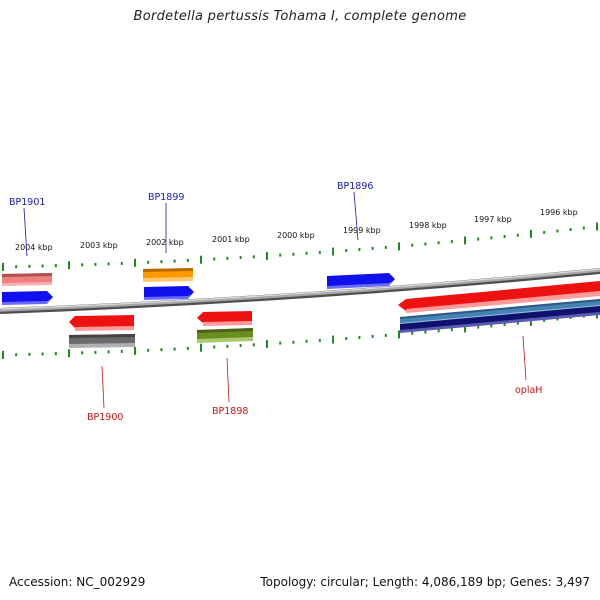 The height and width of the screenshot is (600, 600). What do you see at coordinates (499, 297) in the screenshot?
I see `gene-oplah-cds` at bounding box center [499, 297].